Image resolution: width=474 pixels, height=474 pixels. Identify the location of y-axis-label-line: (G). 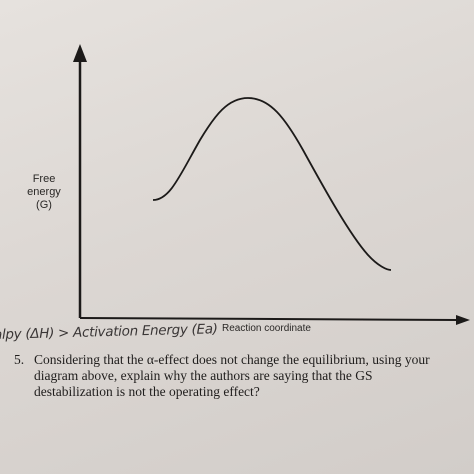
(44, 205).